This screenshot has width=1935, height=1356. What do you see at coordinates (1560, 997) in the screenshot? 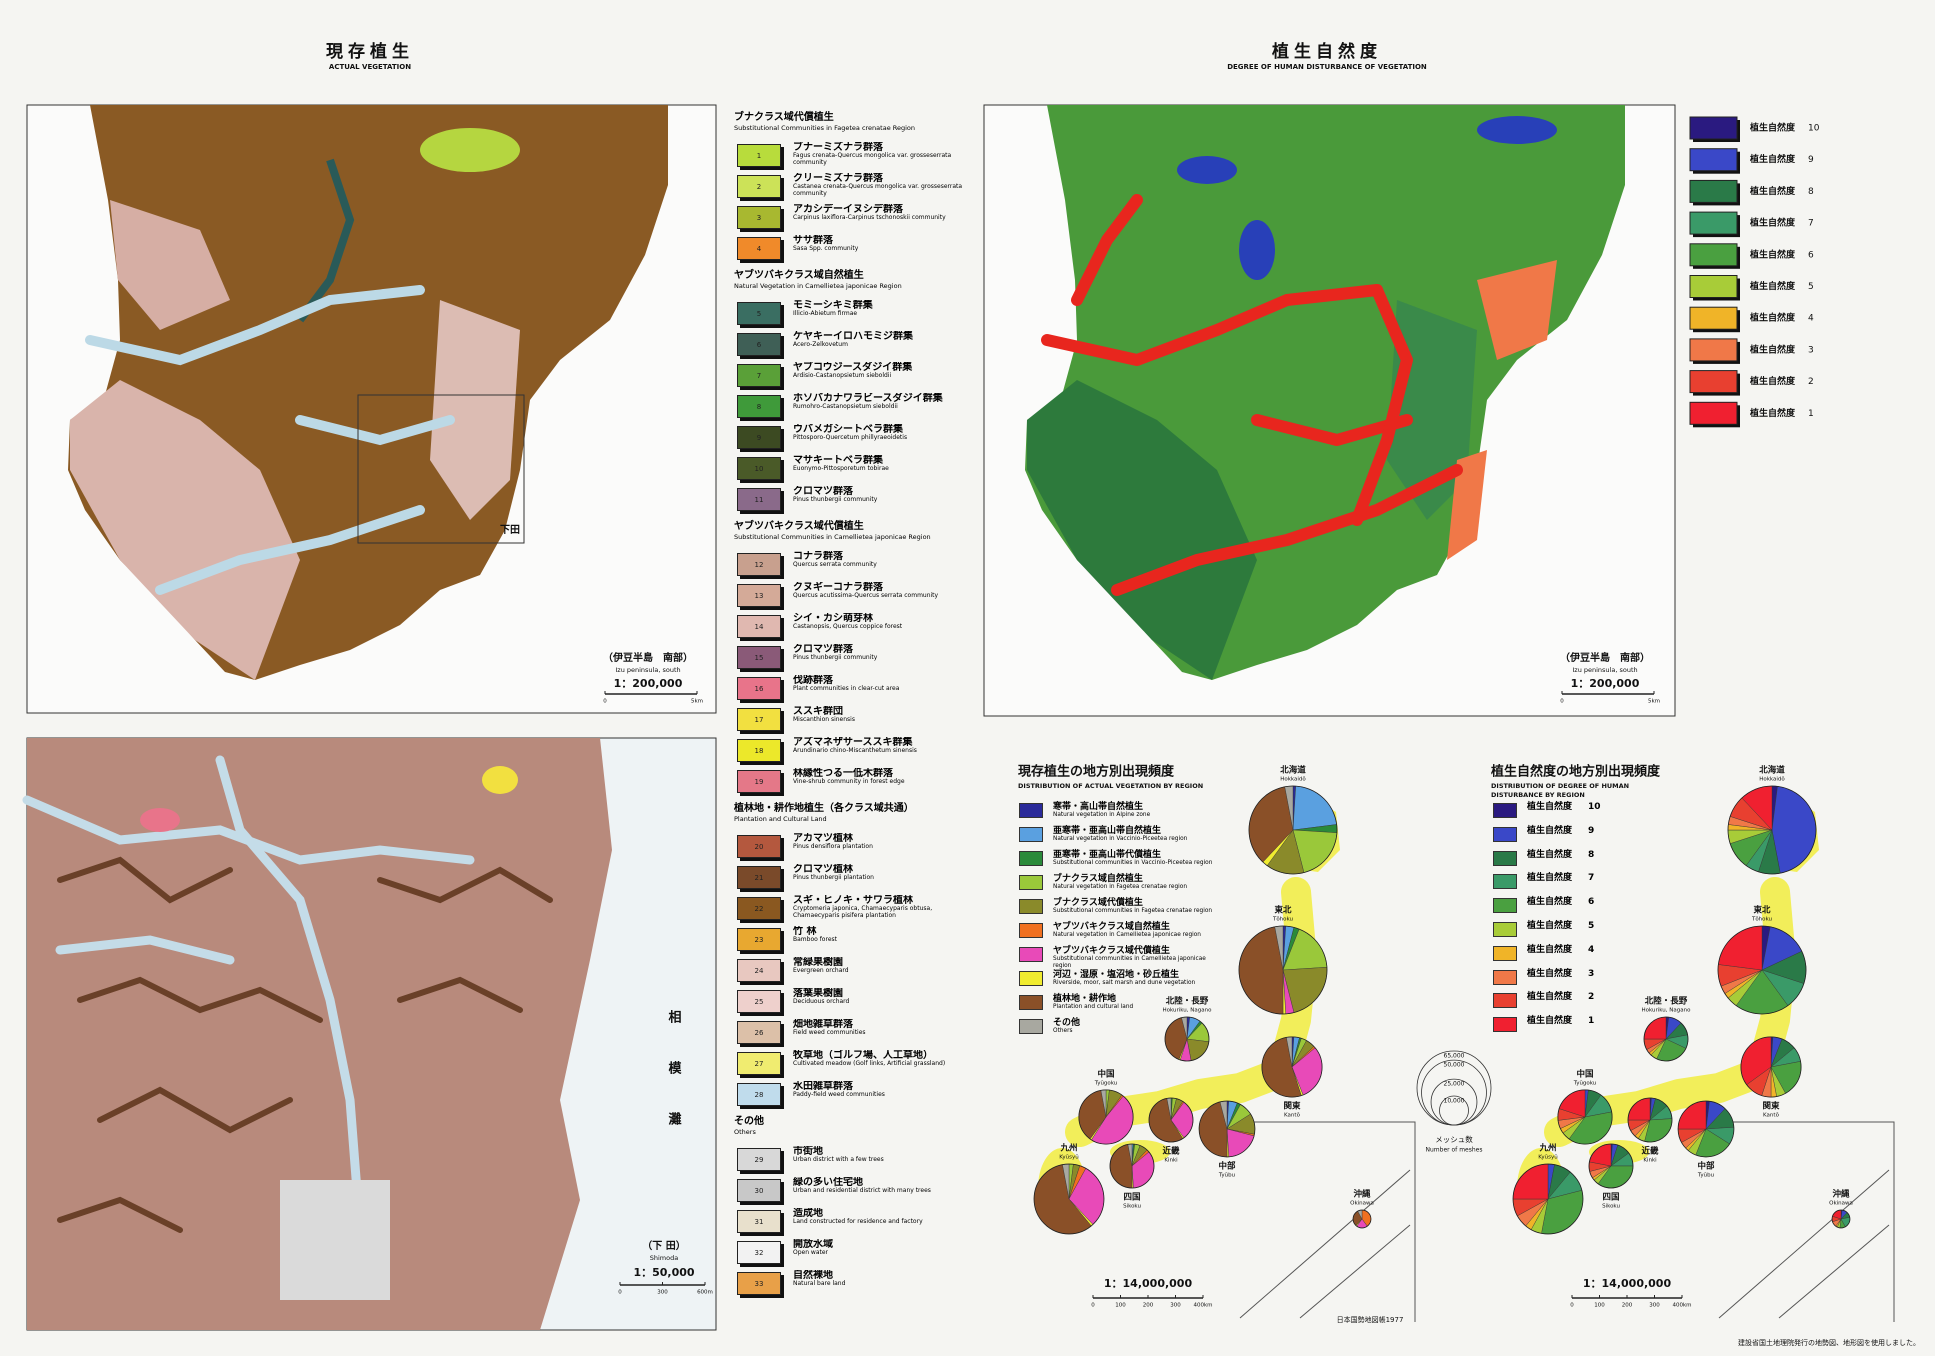
I see `legend-text: 植生自然度 2` at bounding box center [1560, 997].